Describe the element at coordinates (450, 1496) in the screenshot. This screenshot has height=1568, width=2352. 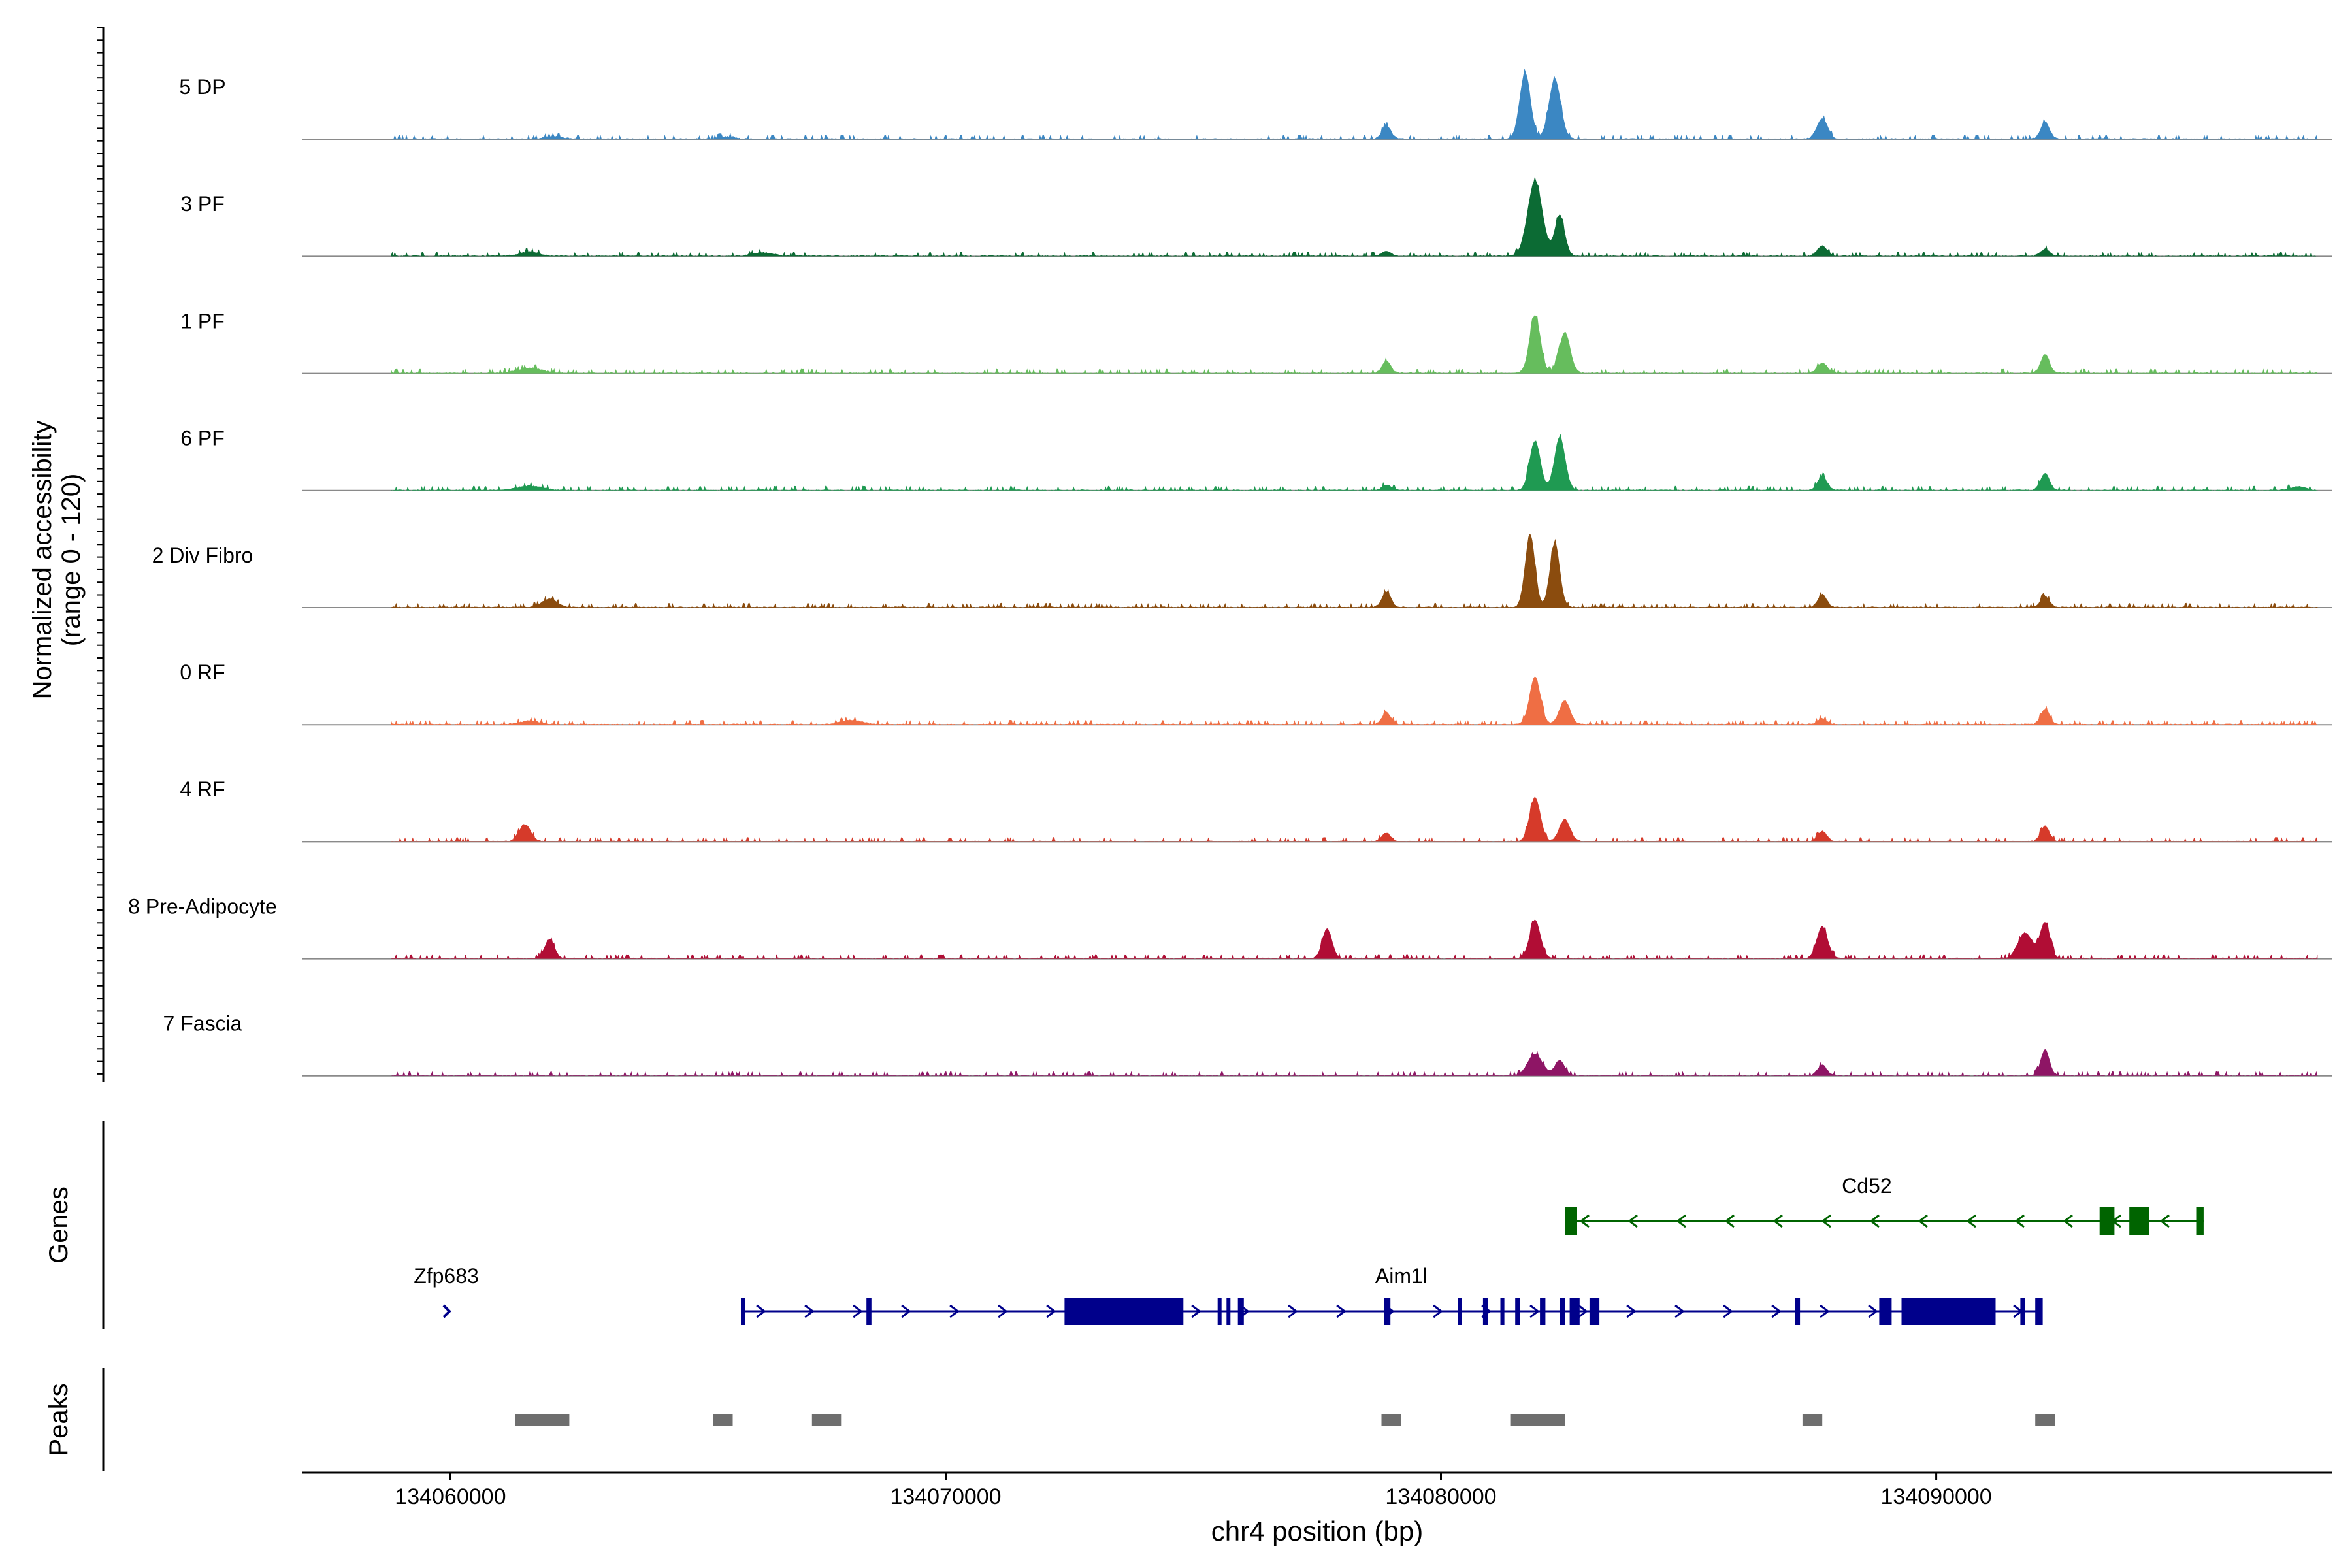
I see `x-tick-label: 134060000` at that location.